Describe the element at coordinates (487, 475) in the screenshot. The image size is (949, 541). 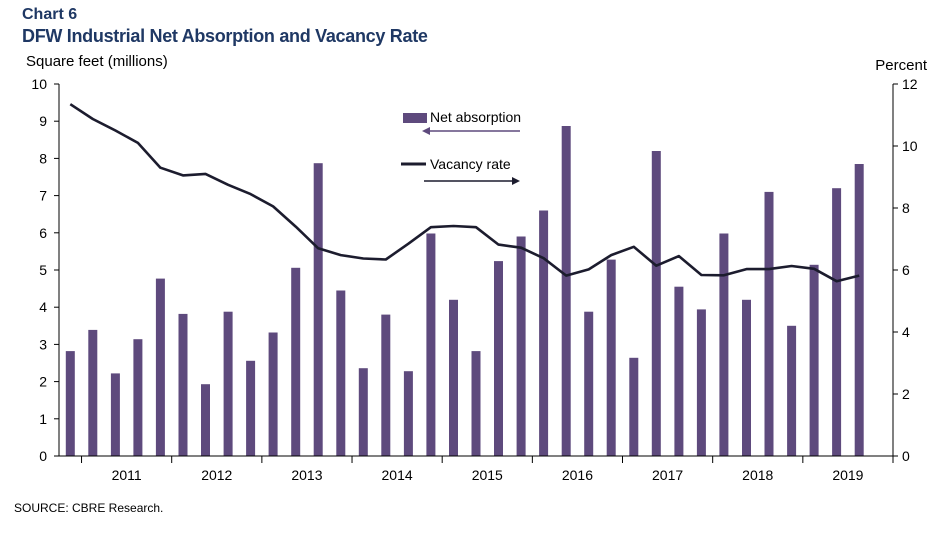
I see `x-tick-label: 2015` at that location.